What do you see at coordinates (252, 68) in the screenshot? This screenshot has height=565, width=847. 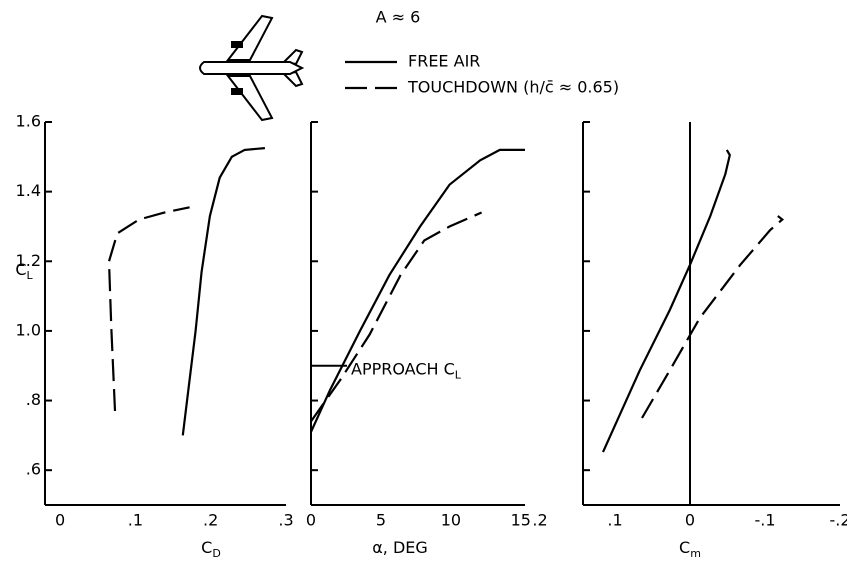 I see `airplane-icon` at bounding box center [252, 68].